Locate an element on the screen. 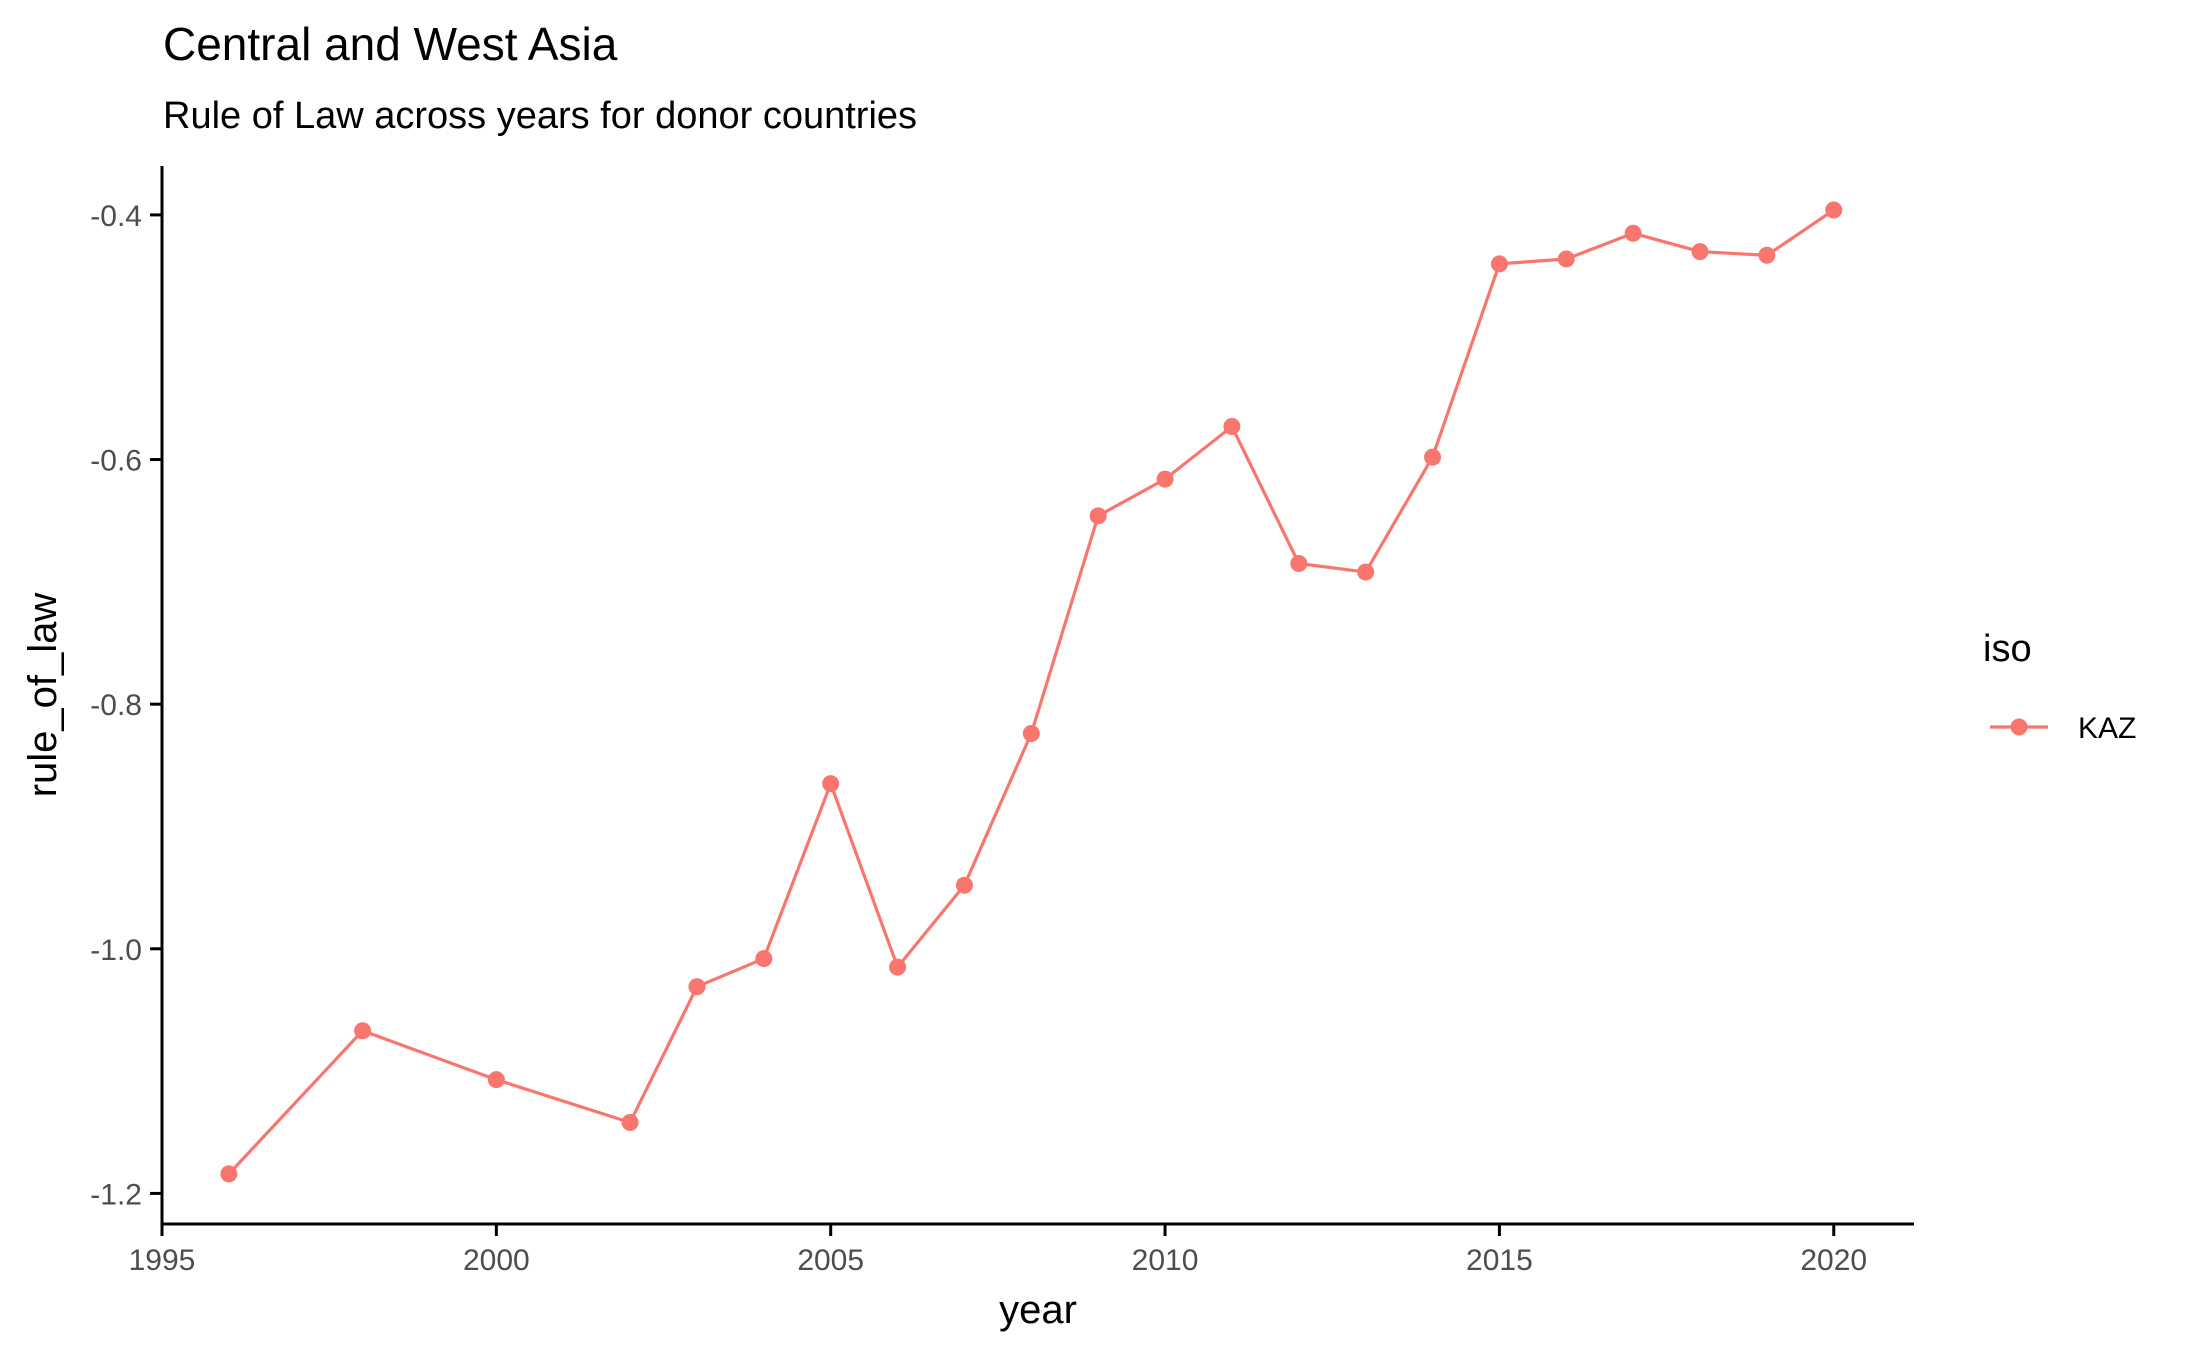 This screenshot has width=2187, height=1351. x-tick-label: 2005 is located at coordinates (830, 1260).